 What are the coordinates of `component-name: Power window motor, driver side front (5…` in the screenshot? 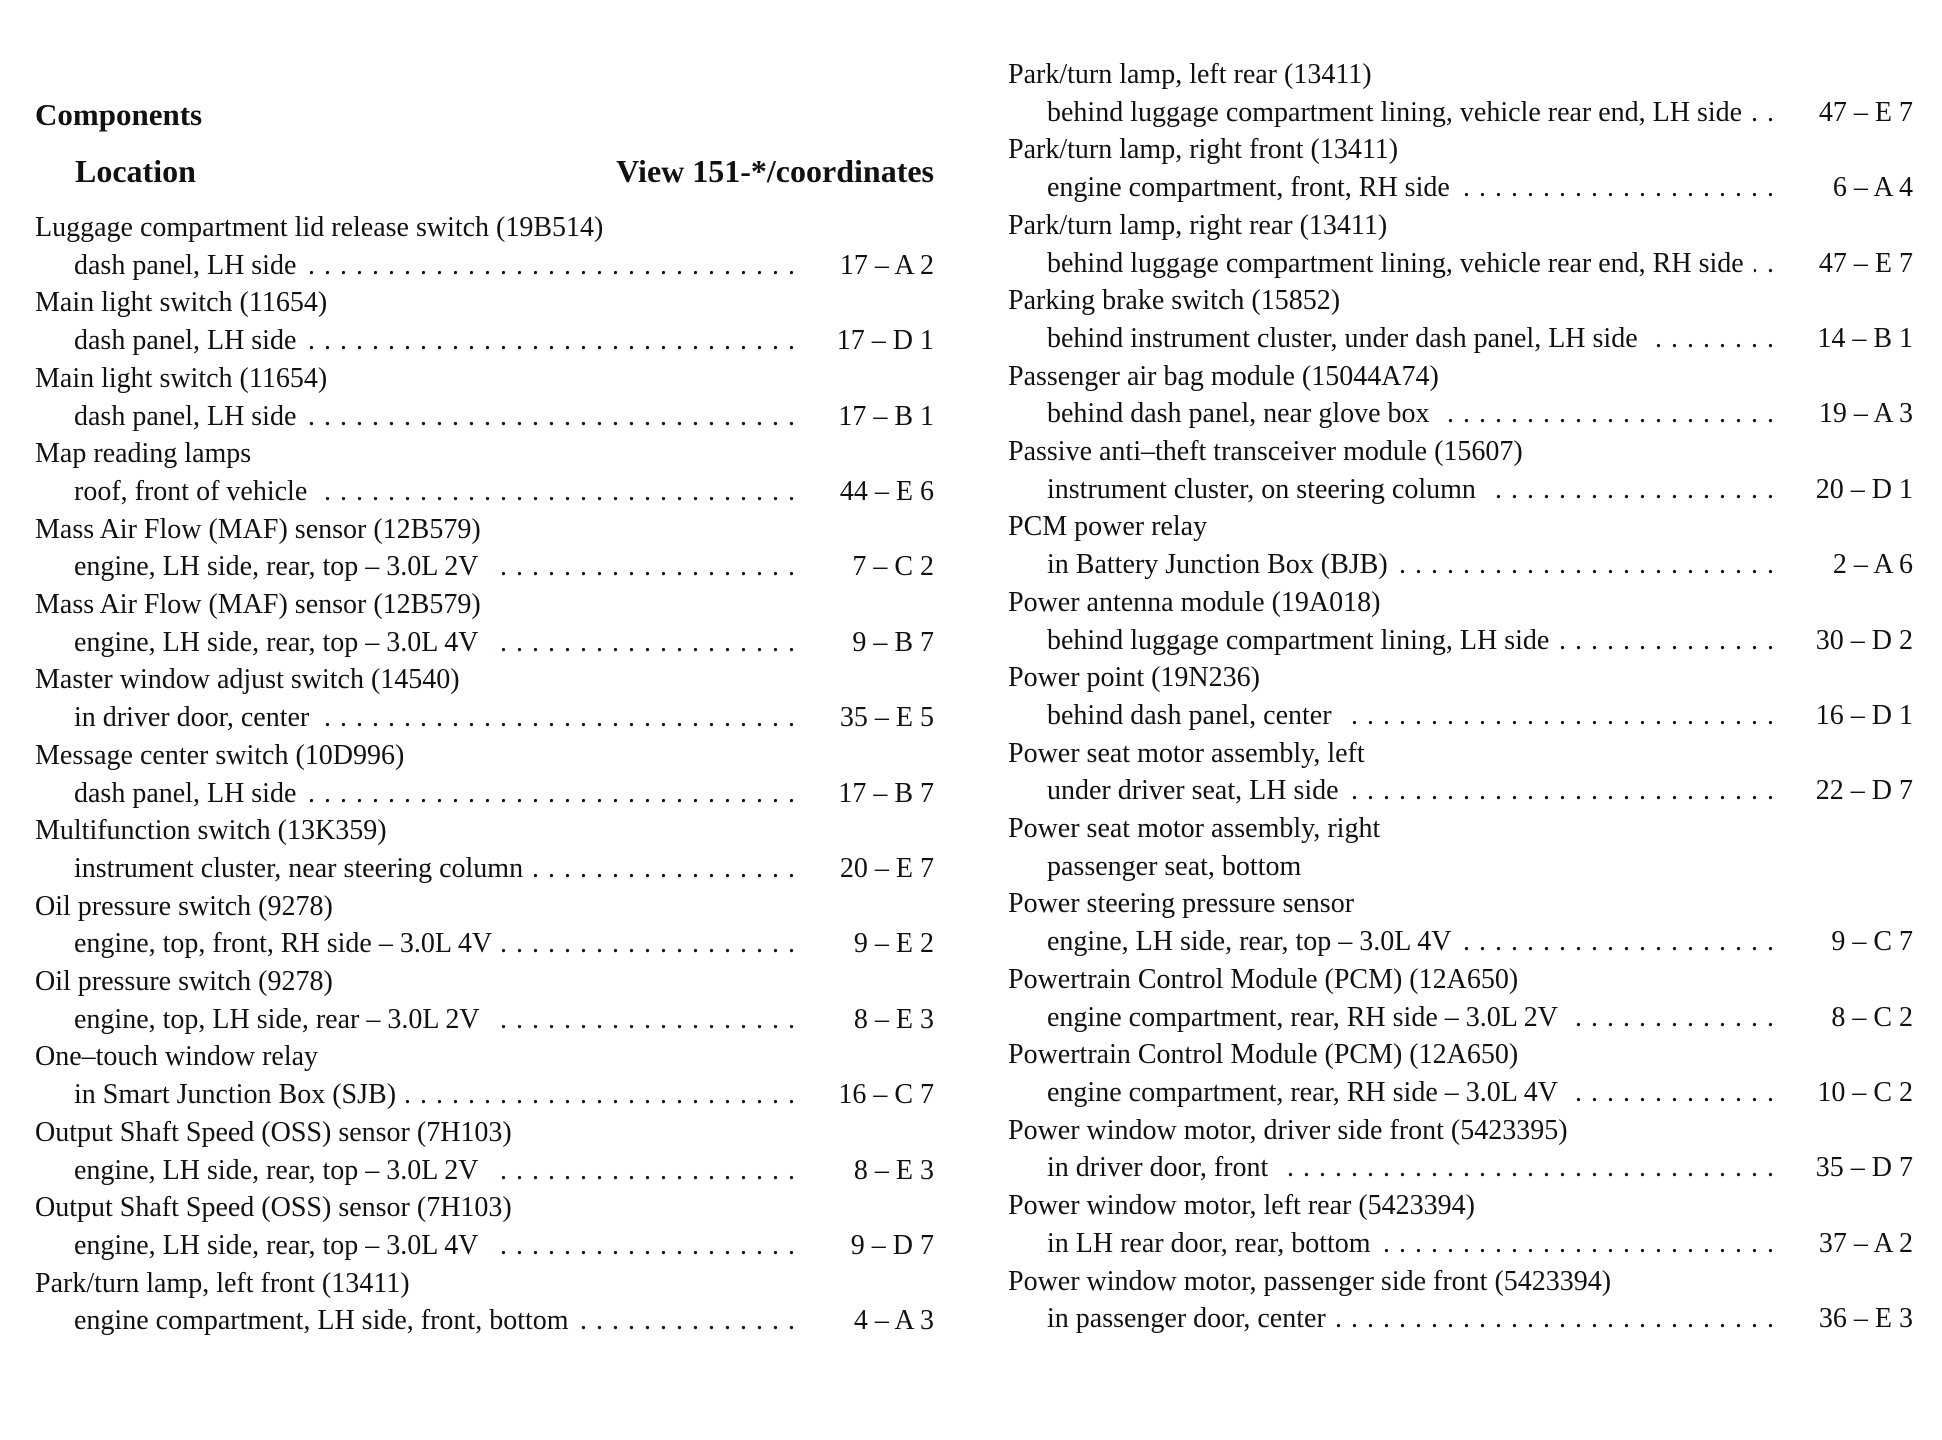 It's located at (1288, 1130).